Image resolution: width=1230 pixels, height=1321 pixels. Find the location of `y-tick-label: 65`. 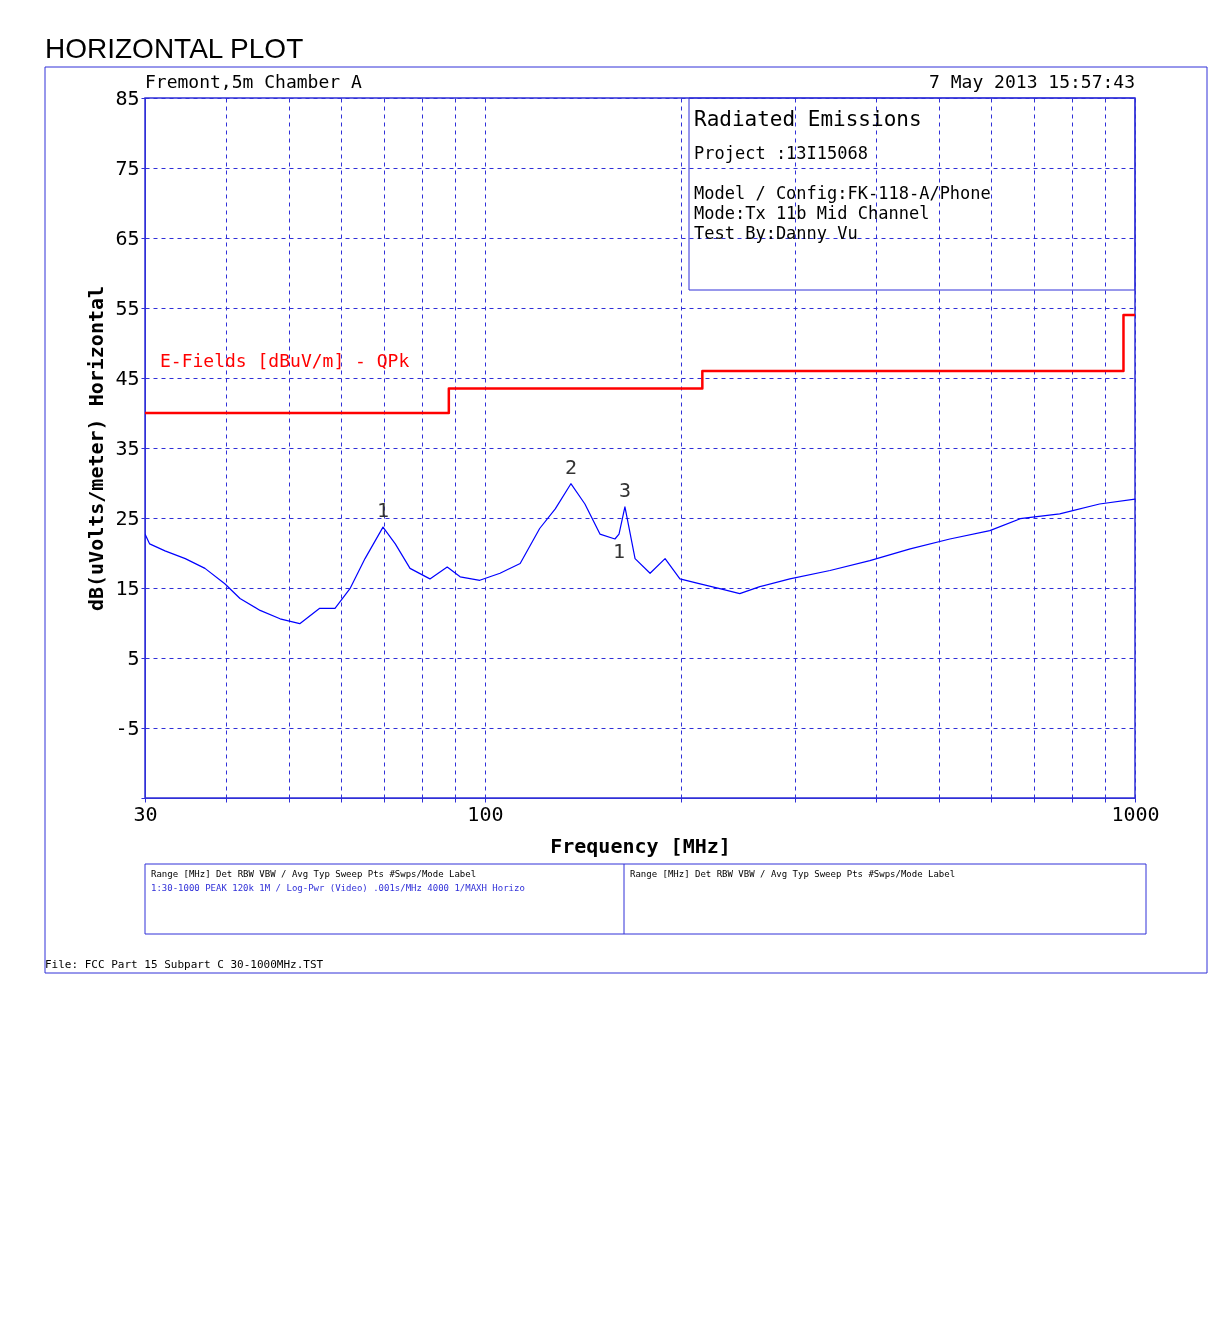

y-tick-label: 65 is located at coordinates (127, 237).